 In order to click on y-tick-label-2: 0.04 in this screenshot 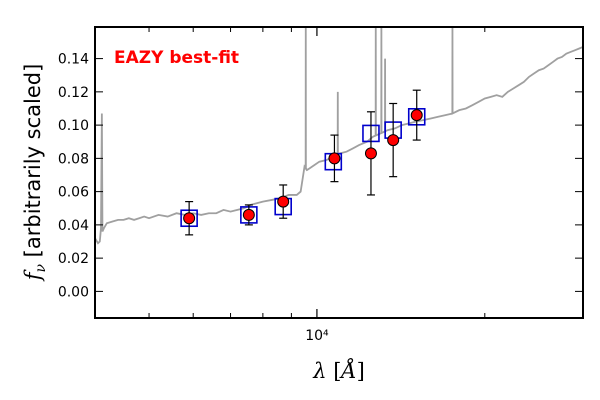, I will do `click(73, 226)`.